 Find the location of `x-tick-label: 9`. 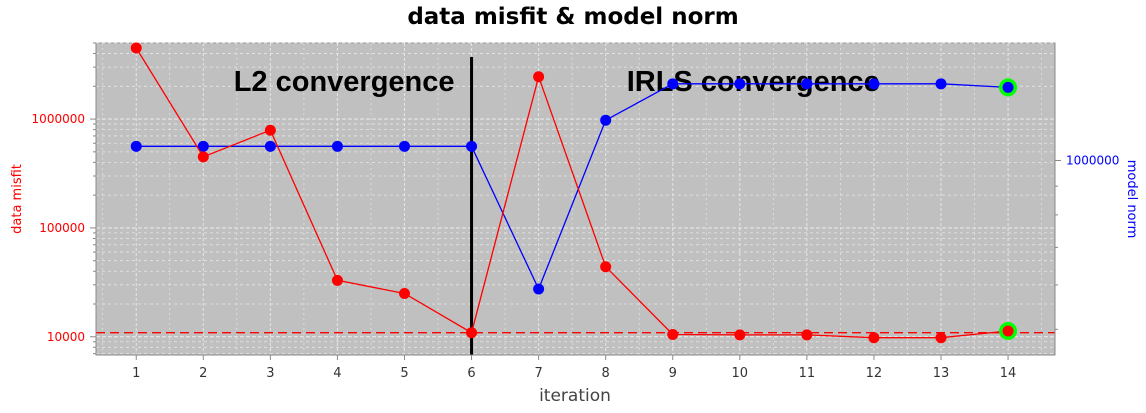

x-tick-label: 9 is located at coordinates (673, 373).